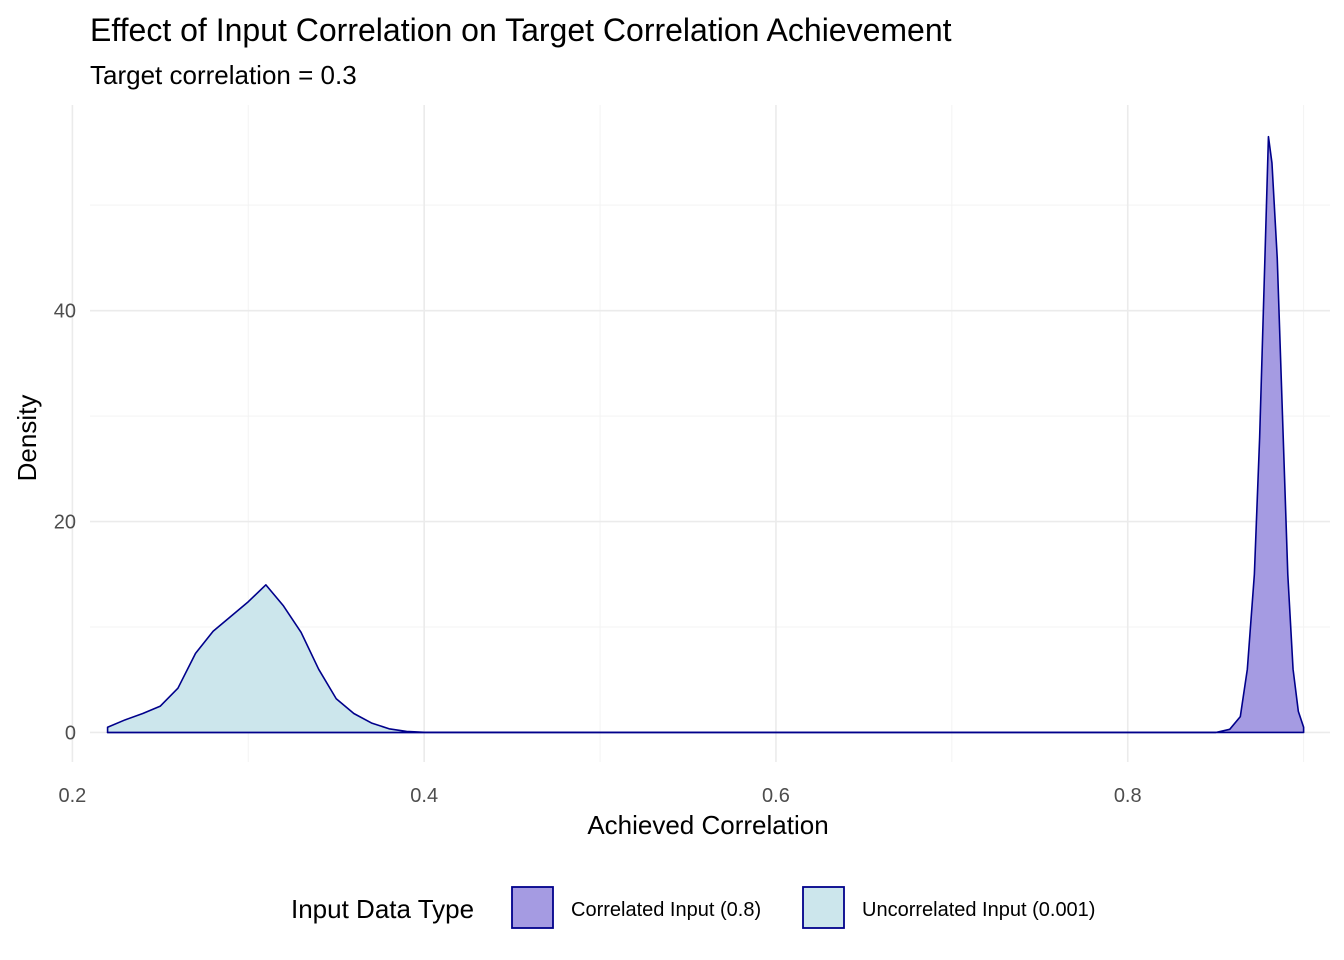  What do you see at coordinates (65, 312) in the screenshot?
I see `y-tick-label: 40` at bounding box center [65, 312].